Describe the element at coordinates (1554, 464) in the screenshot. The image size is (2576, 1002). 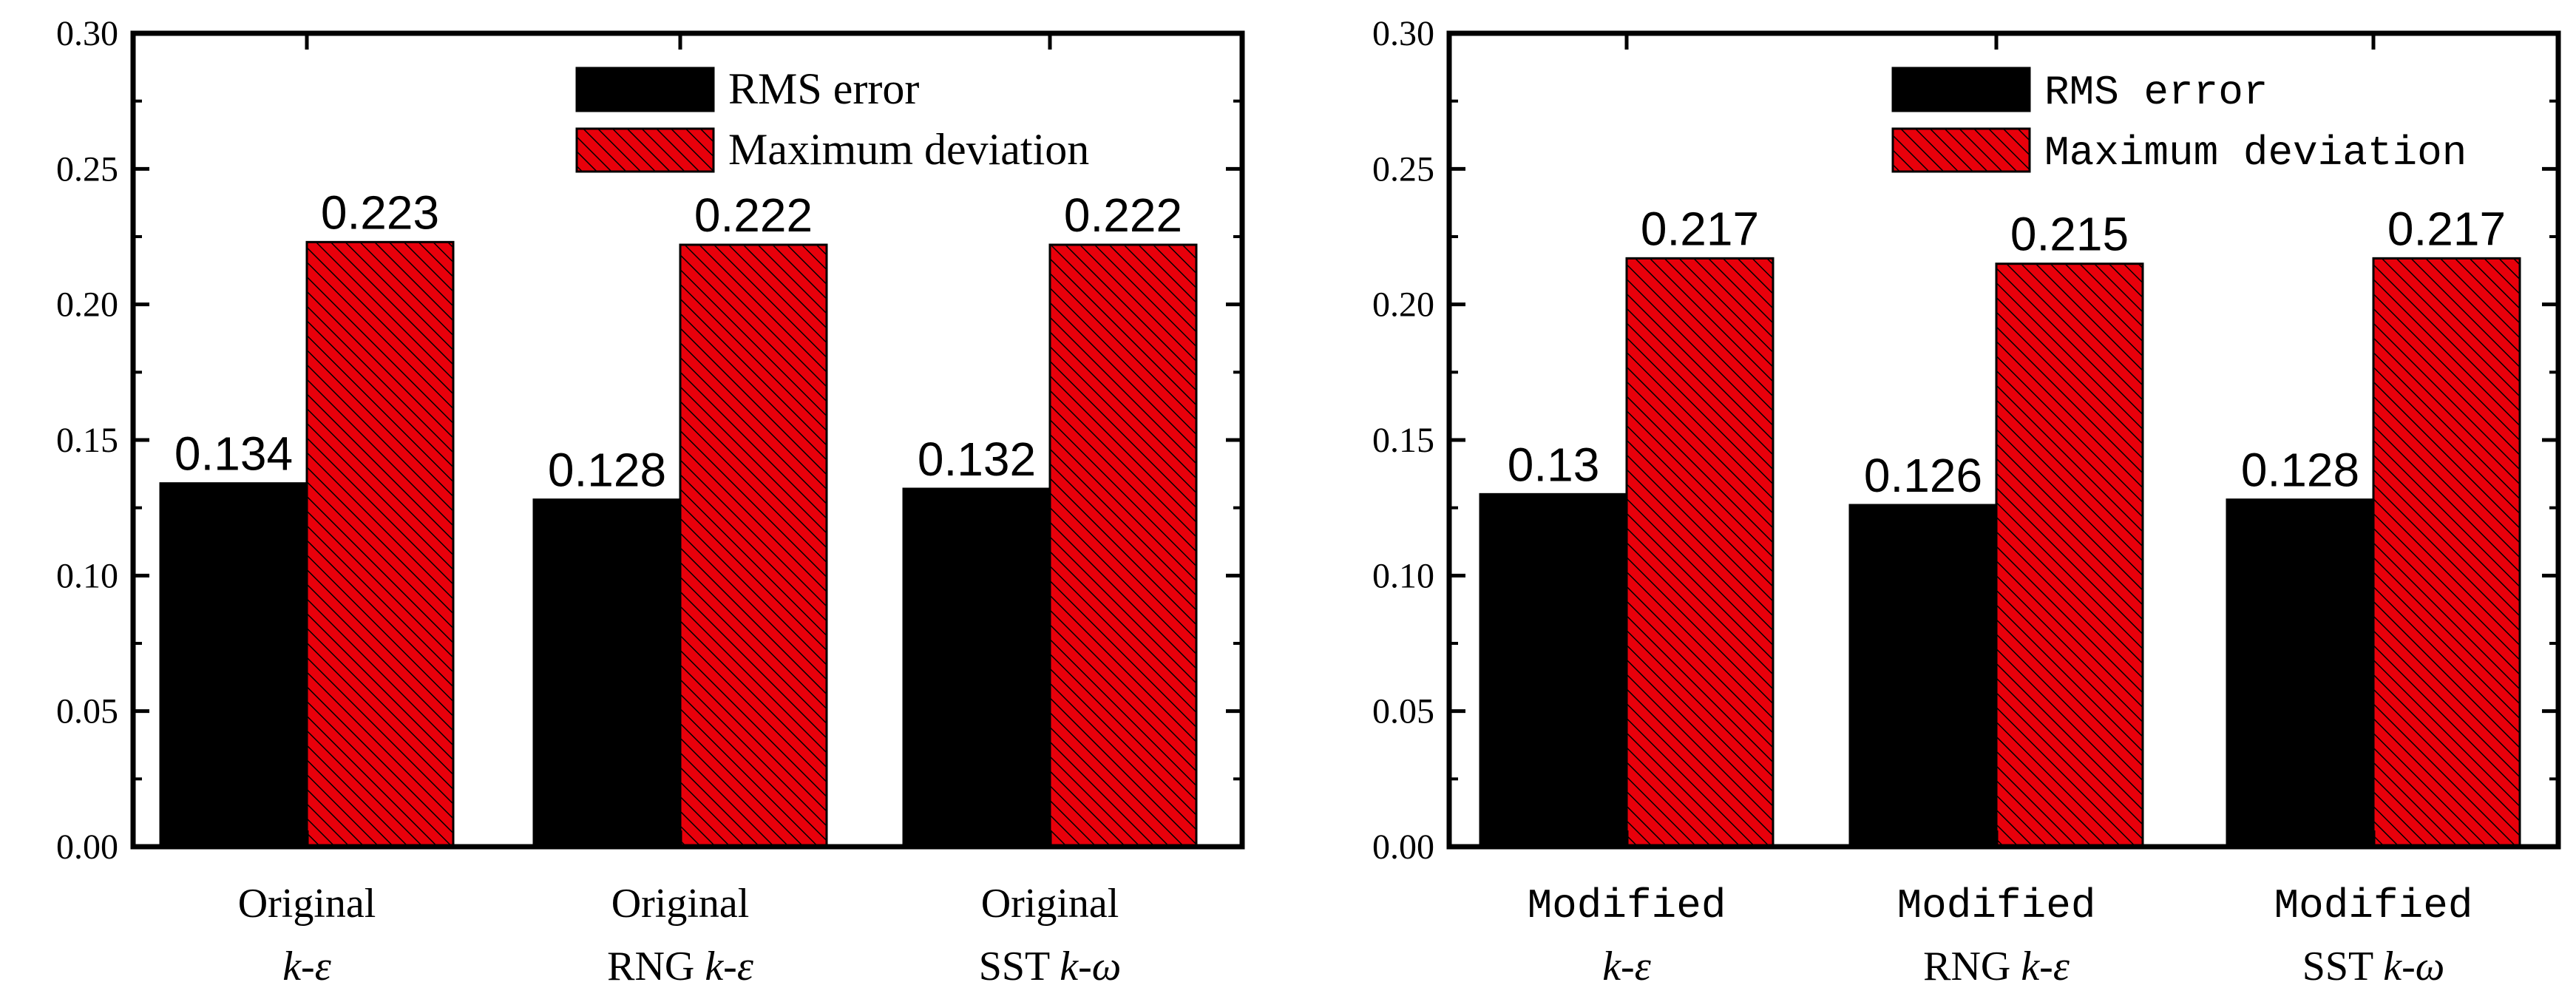
I see `bar-value-label: 0.13` at that location.